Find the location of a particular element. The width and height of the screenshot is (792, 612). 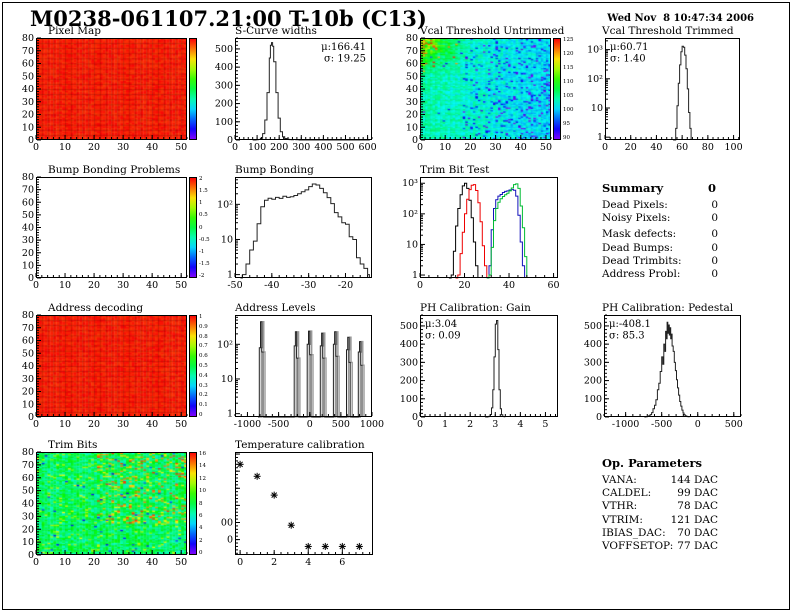

temperature-calibration-plot: Temperature calibration 0 2 4 6 0 00 is located at coordinates (297, 503).